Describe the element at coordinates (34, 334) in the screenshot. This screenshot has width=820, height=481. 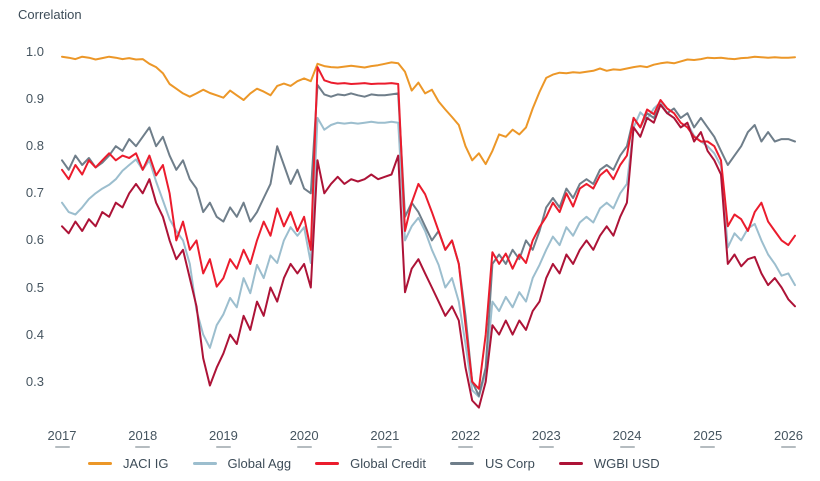
I see `y-tick-label: 0.4` at that location.